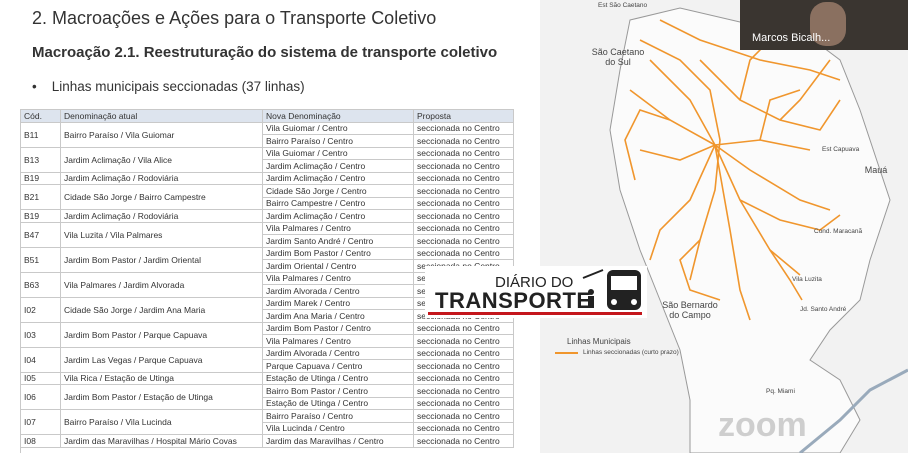 The image size is (908, 453). I want to click on name-cell: Jardim Bom Pastor / Parque Capuava, so click(162, 335).